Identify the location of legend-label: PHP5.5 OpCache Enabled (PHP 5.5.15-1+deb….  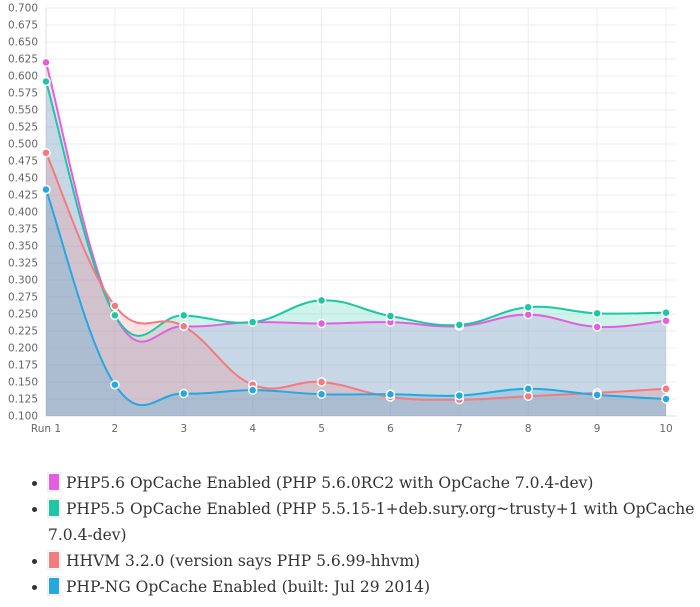
(371, 522).